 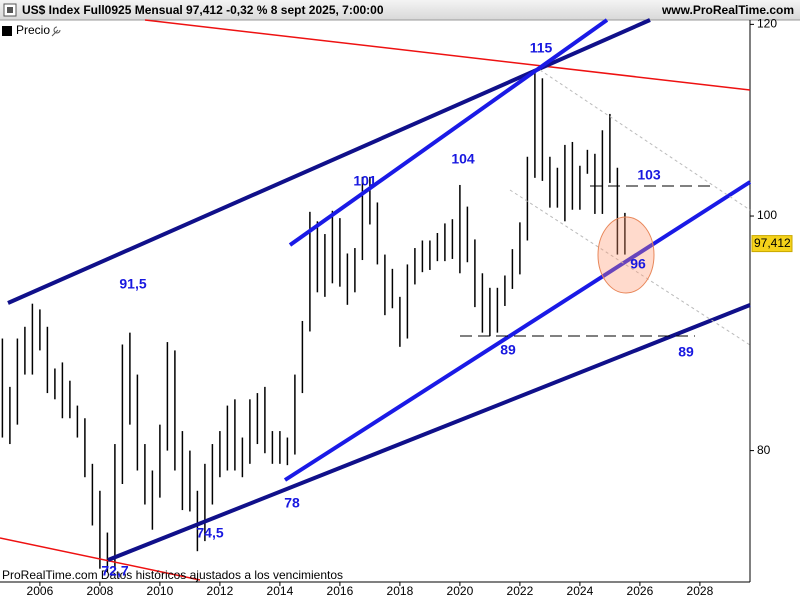 What do you see at coordinates (400, 591) in the screenshot?
I see `x-tick-label: 2018` at bounding box center [400, 591].